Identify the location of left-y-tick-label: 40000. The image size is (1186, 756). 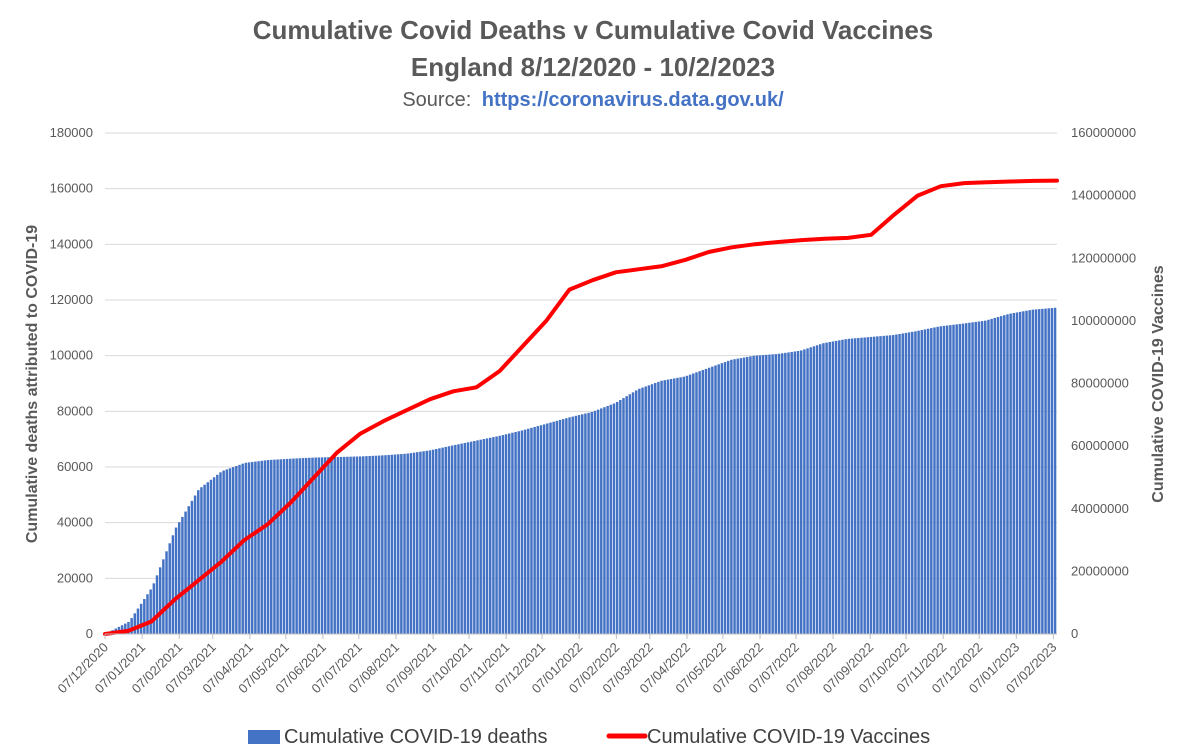
(75, 522).